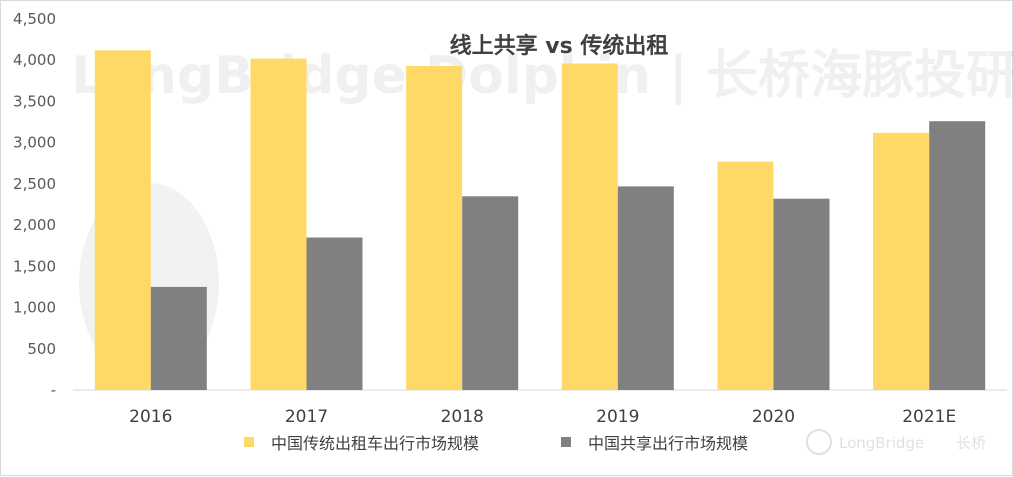 Image resolution: width=1013 pixels, height=477 pixels. I want to click on bar-sharing-2020, so click(801, 294).